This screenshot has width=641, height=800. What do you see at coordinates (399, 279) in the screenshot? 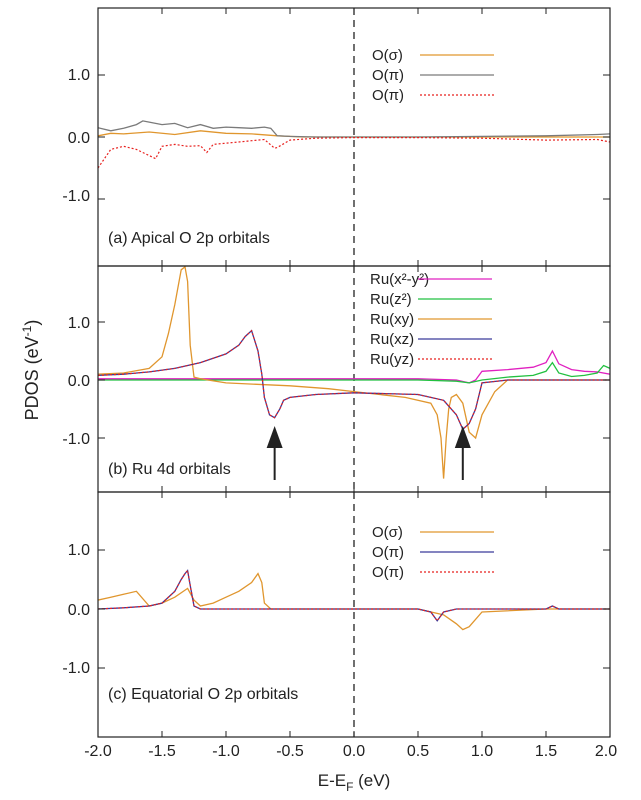
I see `legend-label: Ru(x²-y²)` at bounding box center [399, 279].